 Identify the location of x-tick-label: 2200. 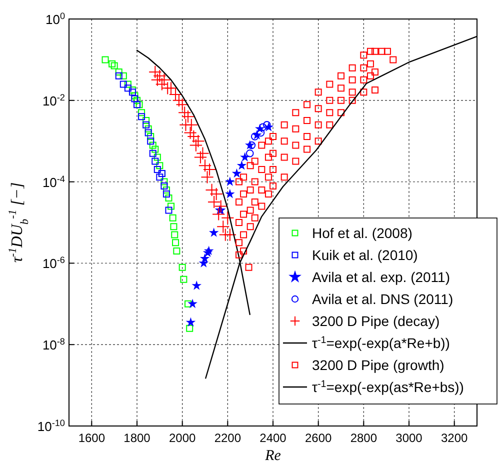
(228, 438).